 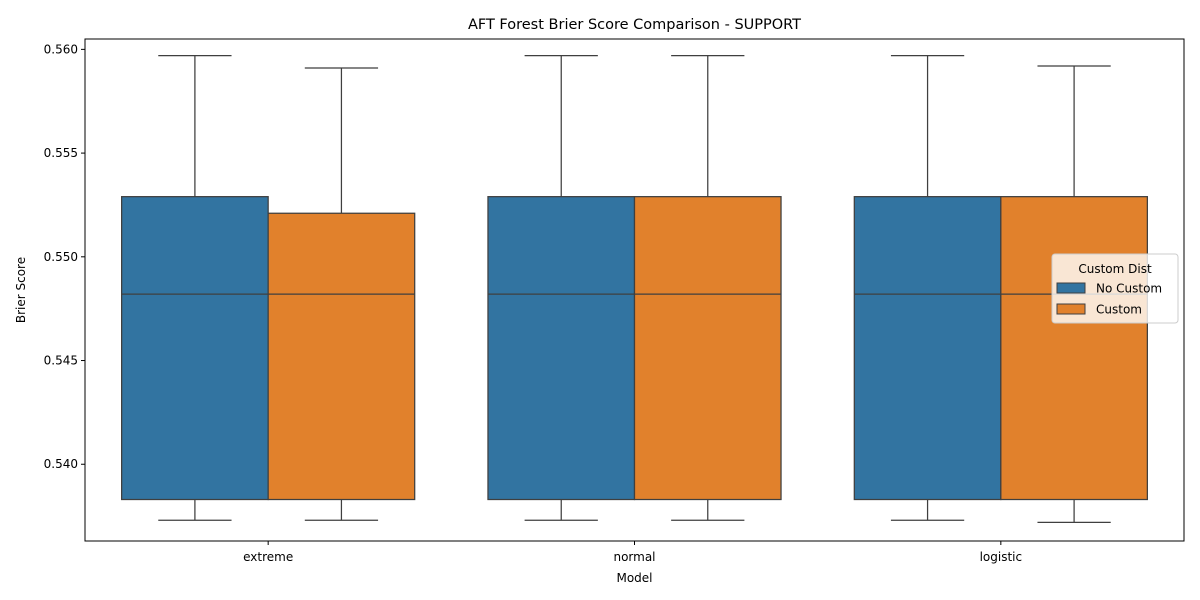 What do you see at coordinates (1129, 289) in the screenshot?
I see `legend-entry: No Custom` at bounding box center [1129, 289].